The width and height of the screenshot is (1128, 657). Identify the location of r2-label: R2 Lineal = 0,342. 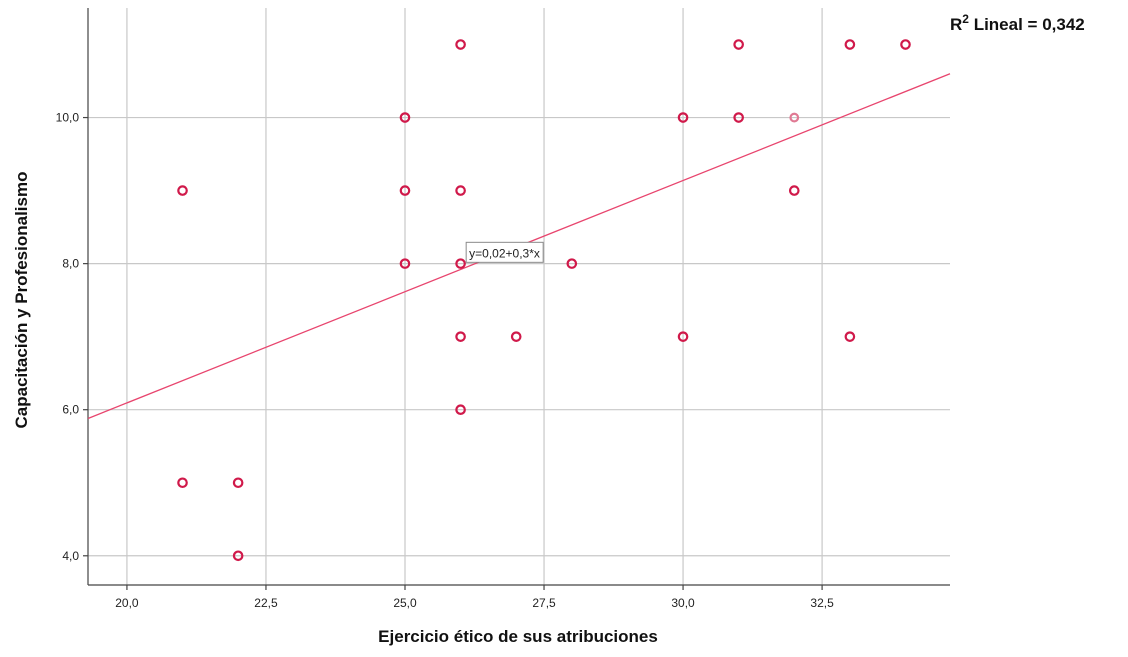
(1017, 23).